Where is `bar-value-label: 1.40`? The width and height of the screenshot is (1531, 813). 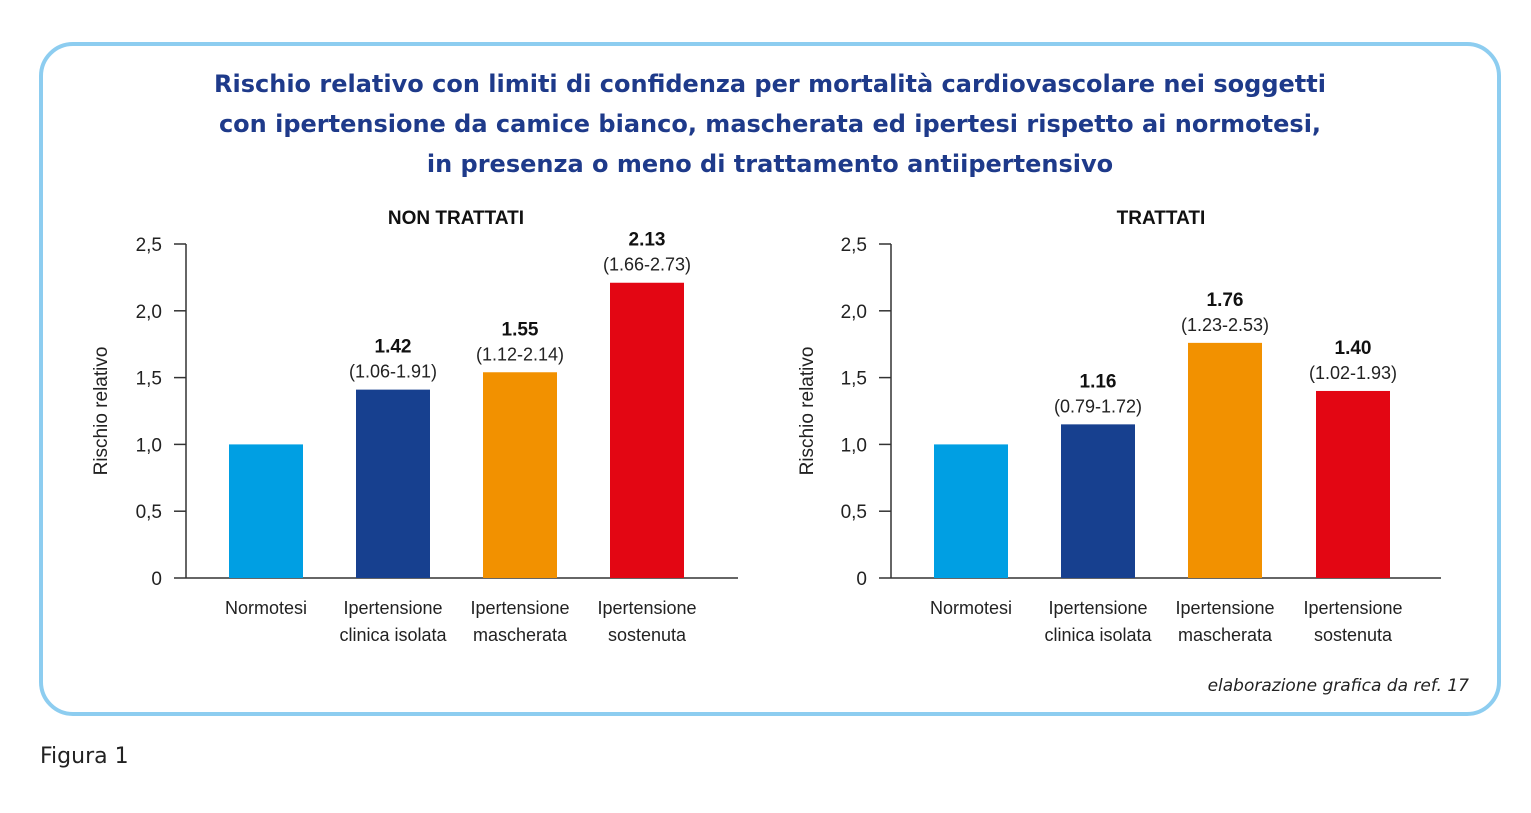 bar-value-label: 1.40 is located at coordinates (1353, 348).